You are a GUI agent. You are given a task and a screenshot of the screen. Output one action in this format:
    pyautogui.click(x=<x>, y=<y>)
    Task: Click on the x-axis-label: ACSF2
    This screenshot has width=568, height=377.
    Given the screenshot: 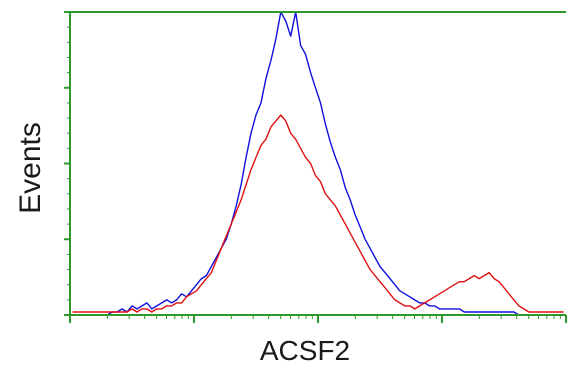 What is the action you would take?
    pyautogui.click(x=305, y=350)
    